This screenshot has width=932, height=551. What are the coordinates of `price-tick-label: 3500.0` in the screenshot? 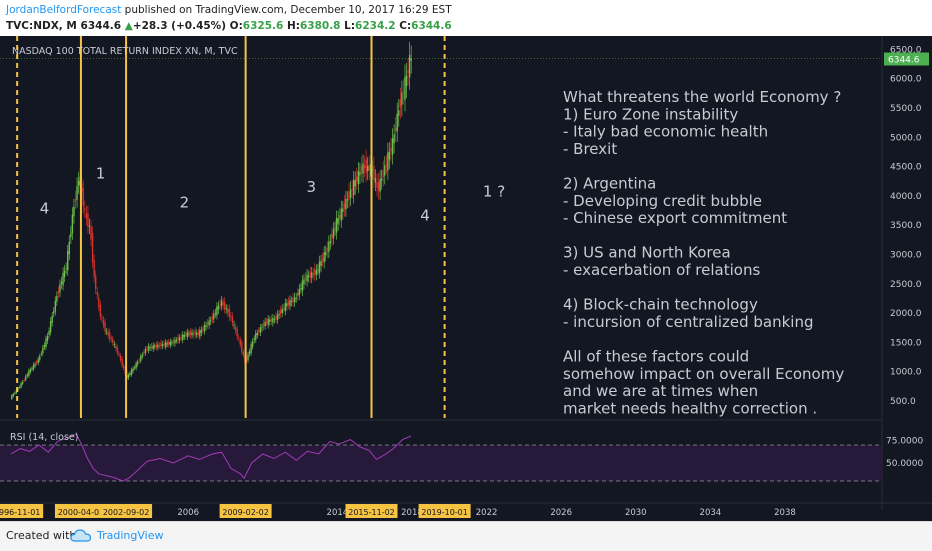 It's located at (906, 226).